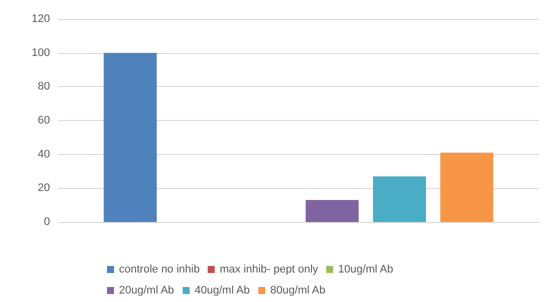 The width and height of the screenshot is (557, 302). Describe the element at coordinates (146, 290) in the screenshot. I see `legend-label: 20ug/ml Ab` at that location.